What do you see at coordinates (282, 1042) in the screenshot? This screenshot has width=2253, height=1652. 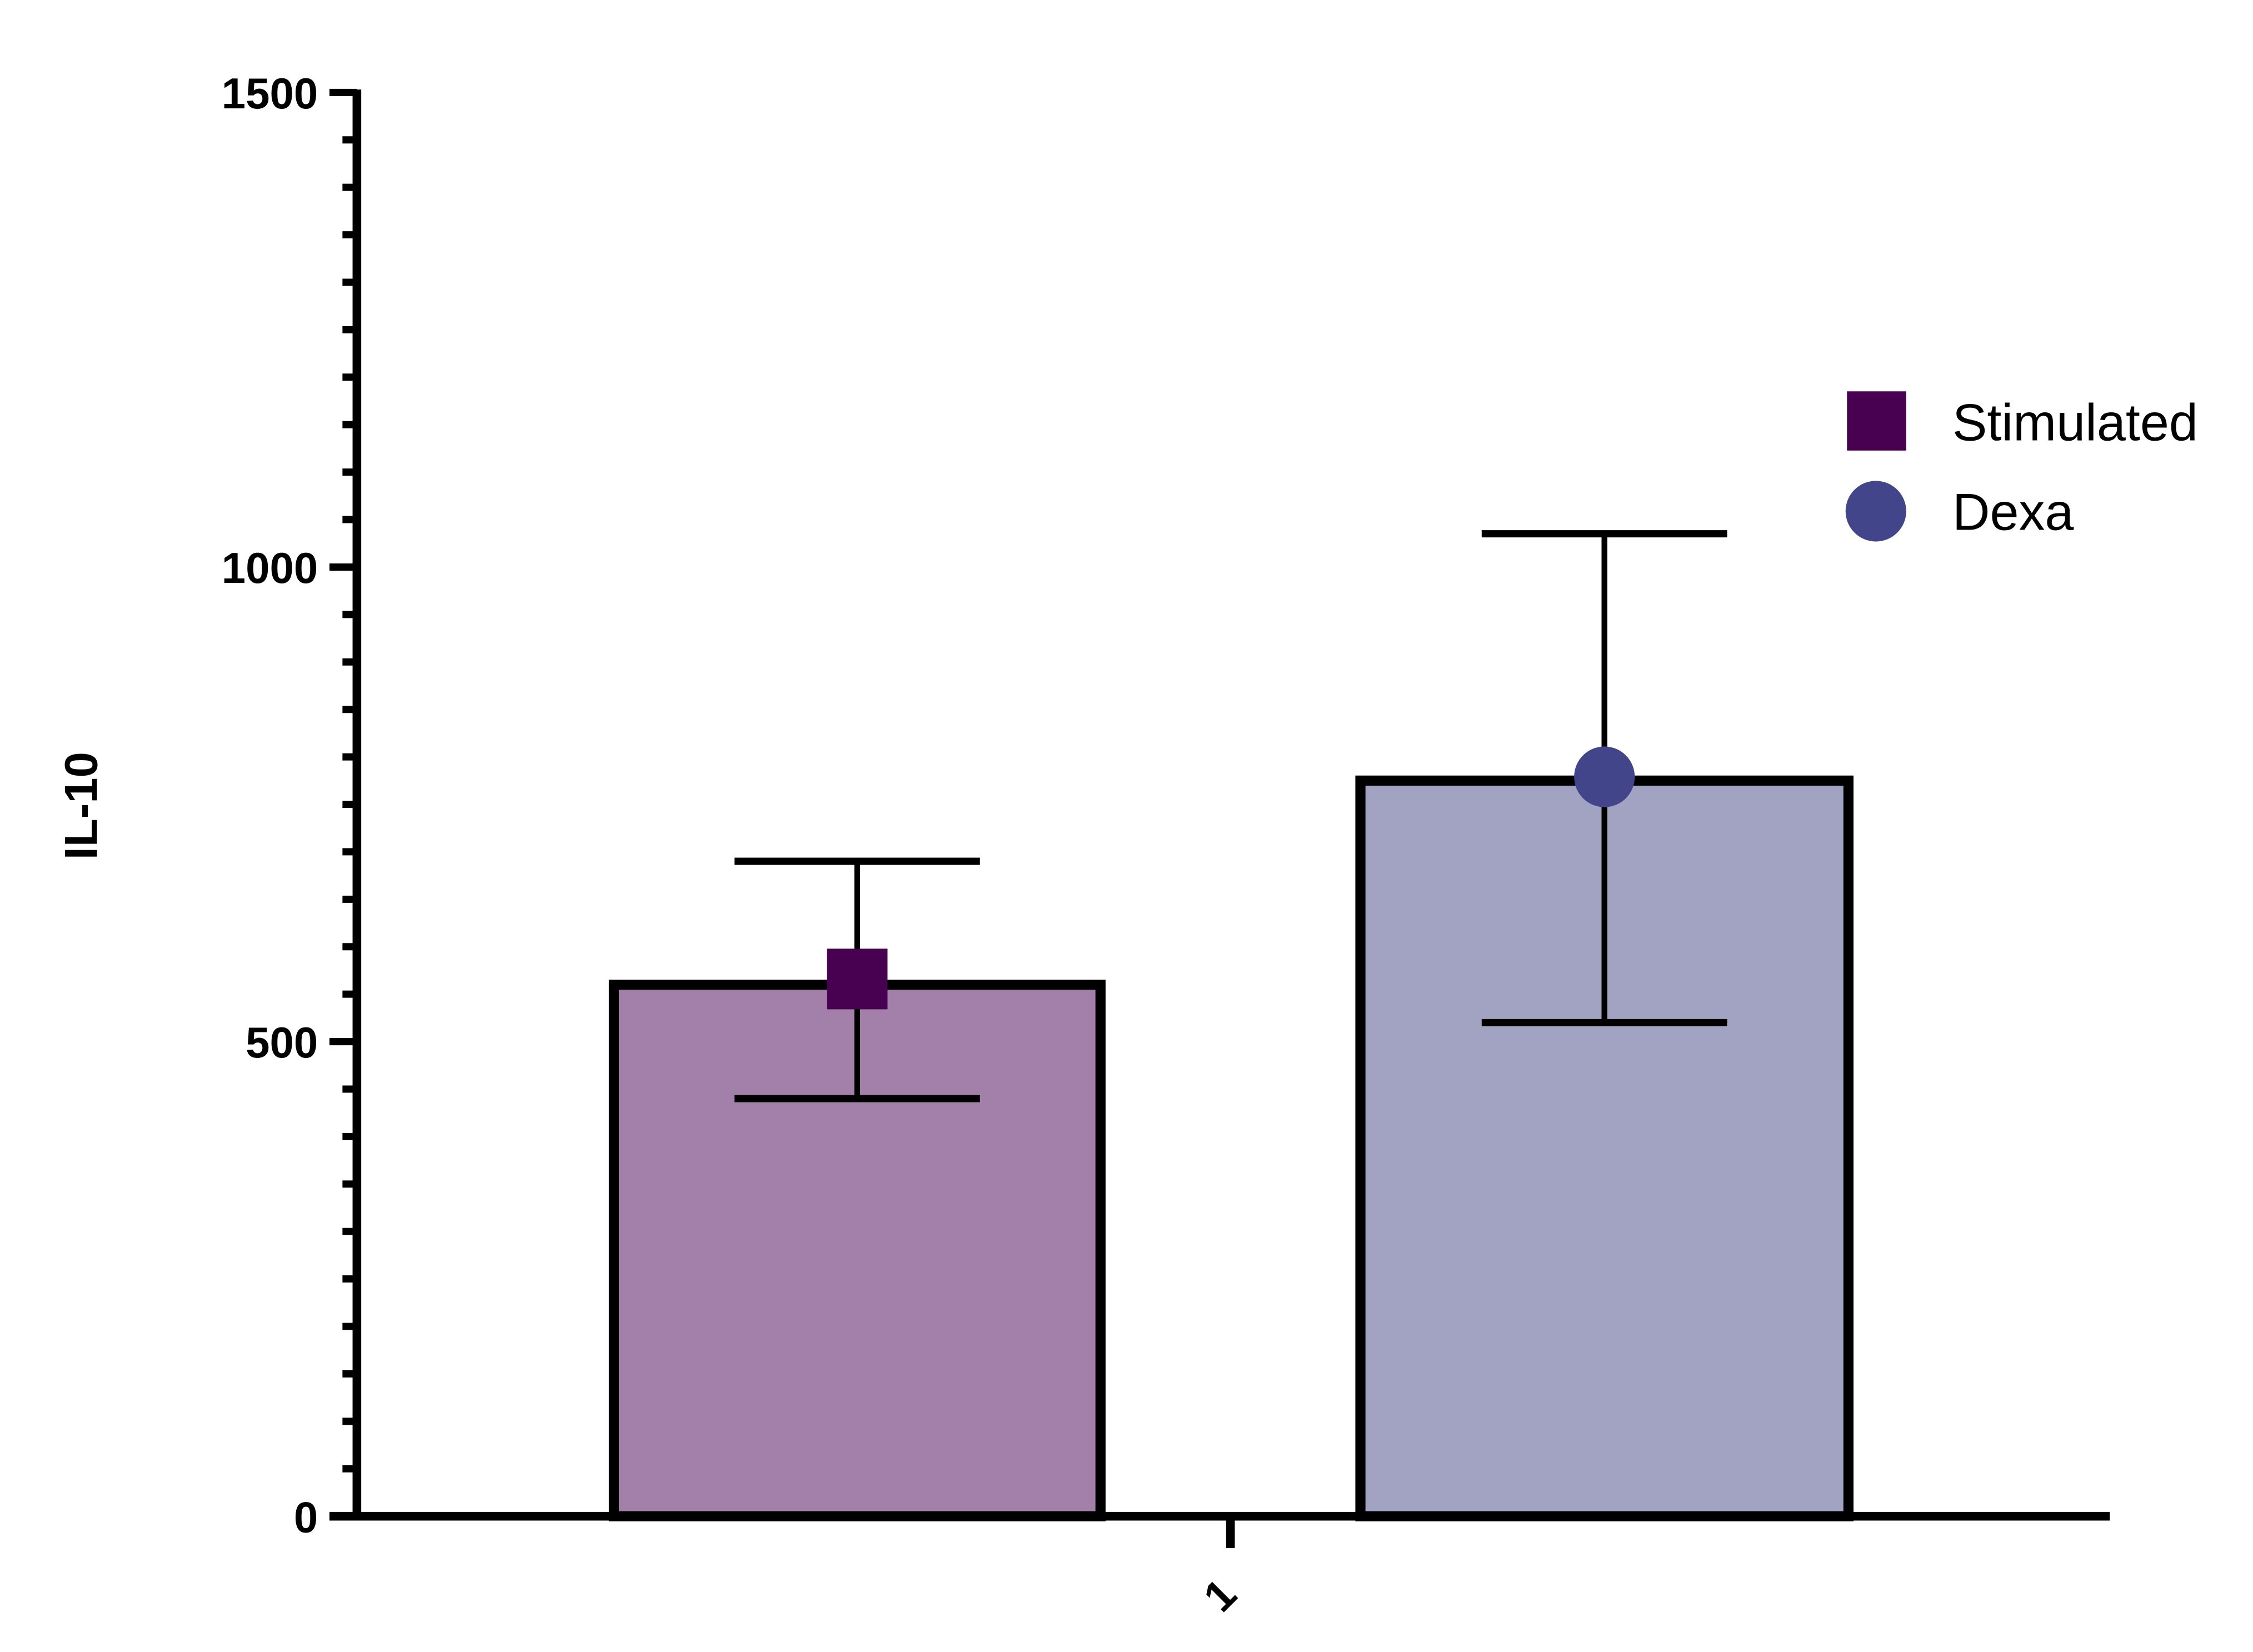 I see `y-tick-label: 500` at bounding box center [282, 1042].